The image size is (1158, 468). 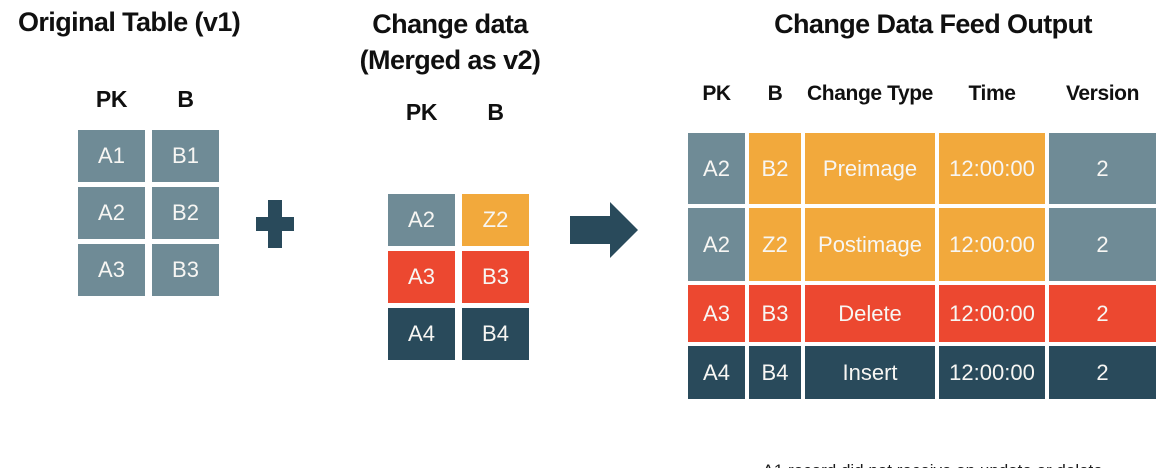 I want to click on output-table-title: Change Data Feed Output, so click(x=933, y=24).